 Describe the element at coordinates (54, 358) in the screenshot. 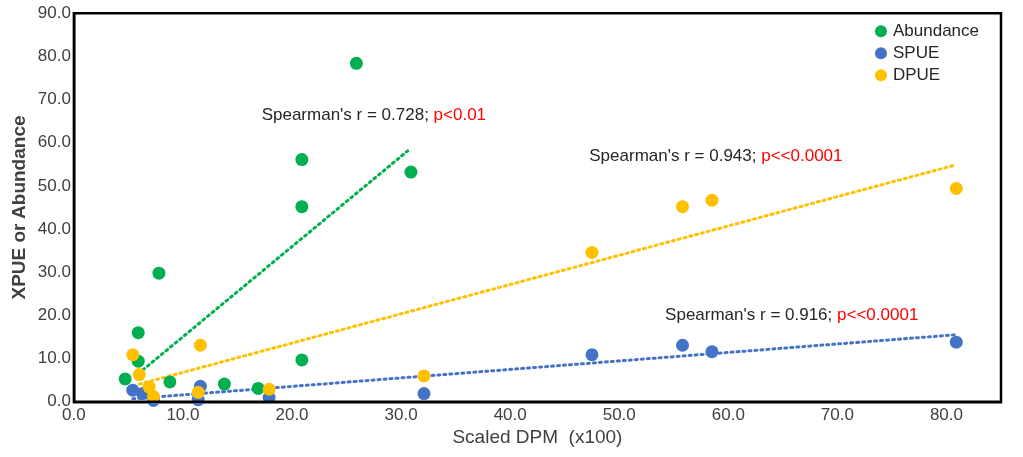

I see `y-tick-label: 10.0` at that location.